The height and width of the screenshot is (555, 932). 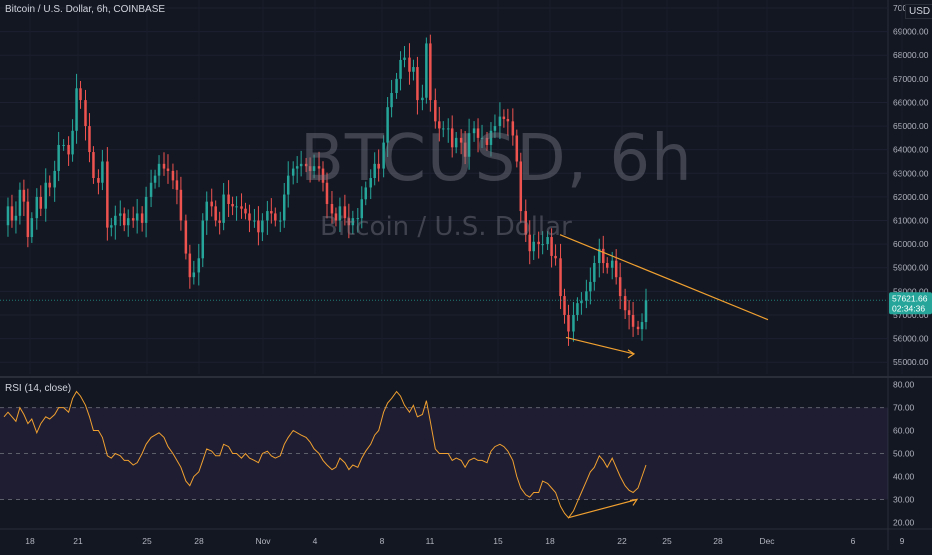 I want to click on time-tick-label: 6, so click(x=853, y=541).